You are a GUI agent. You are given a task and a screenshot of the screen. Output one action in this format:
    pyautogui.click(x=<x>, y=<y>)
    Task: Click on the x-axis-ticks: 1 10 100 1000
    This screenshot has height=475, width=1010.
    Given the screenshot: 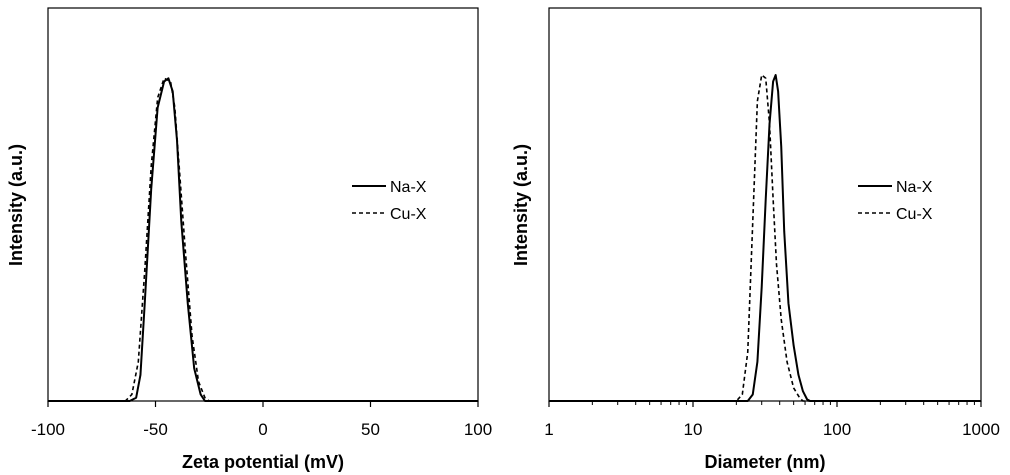 What is the action you would take?
    pyautogui.click(x=772, y=420)
    